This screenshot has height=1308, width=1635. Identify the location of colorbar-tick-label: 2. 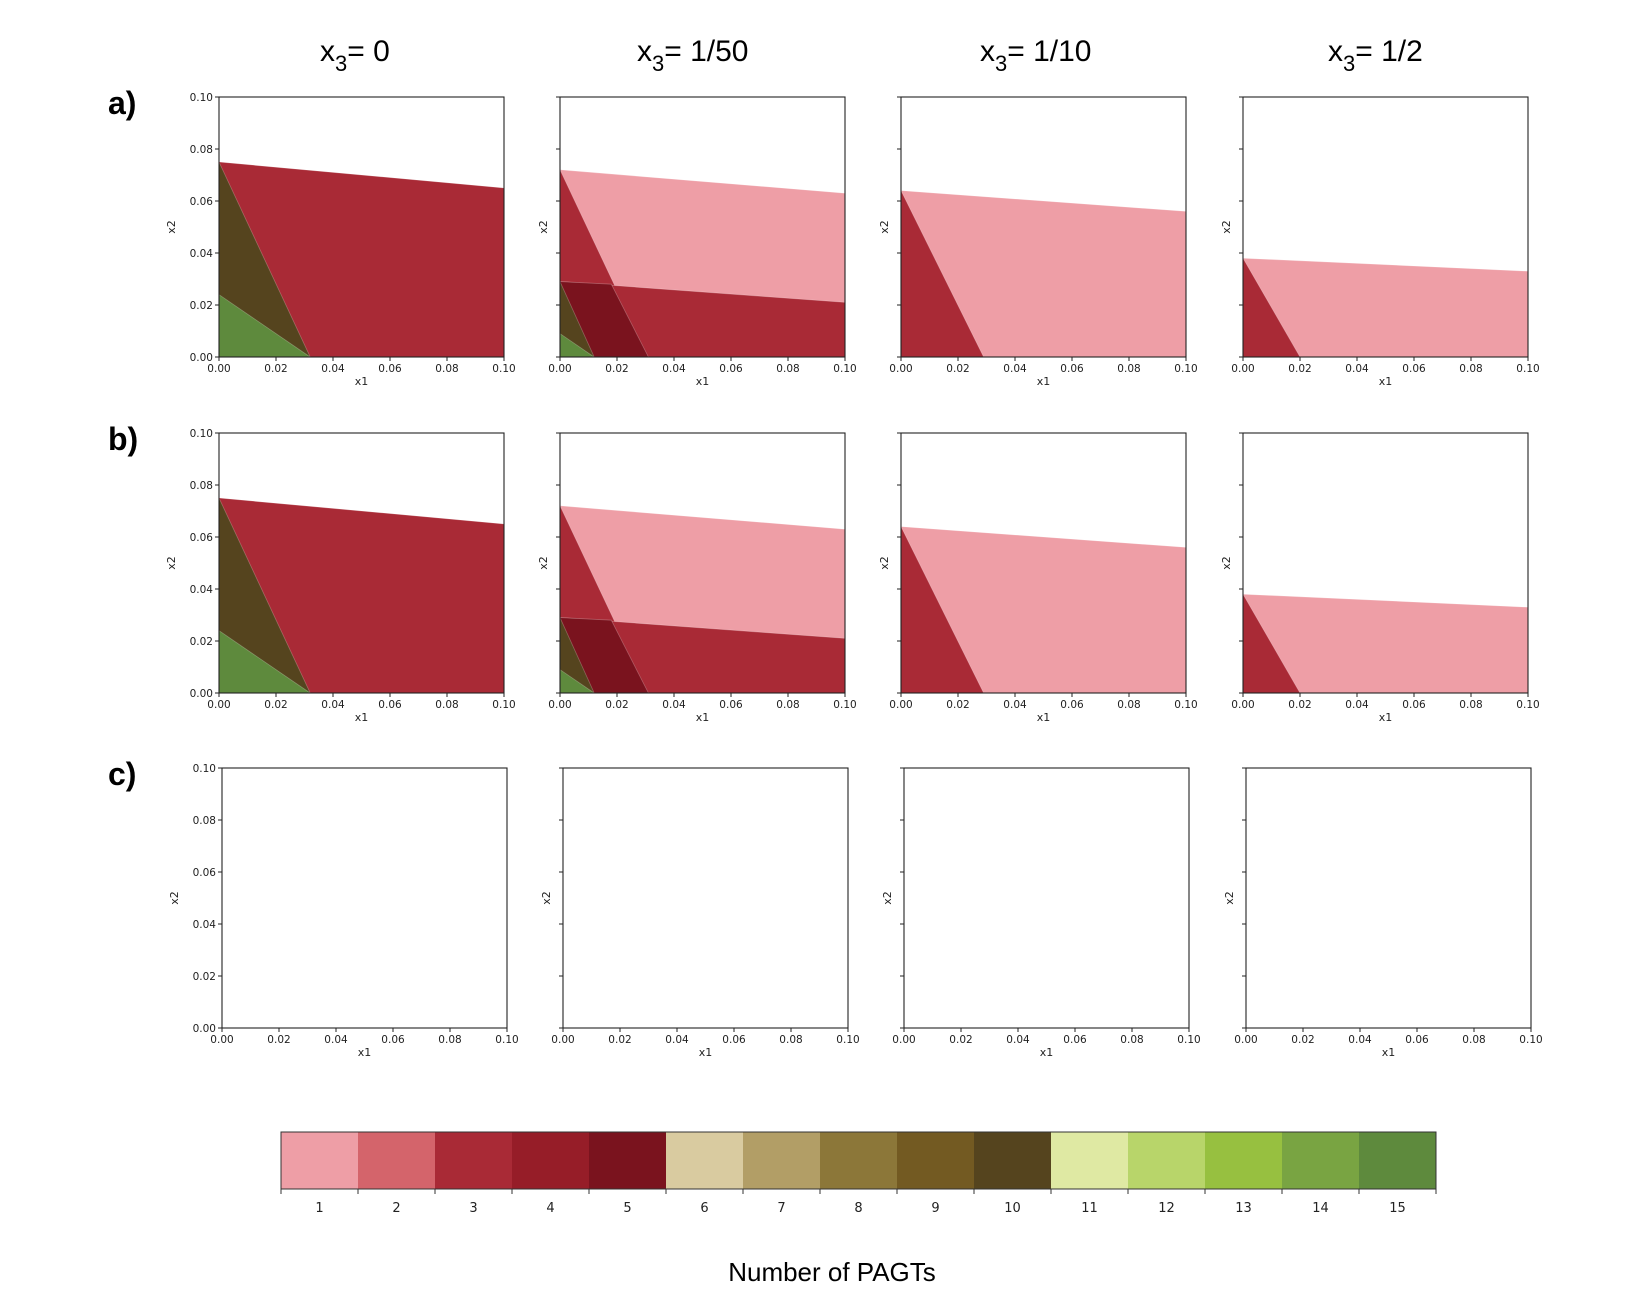
(396, 1208).